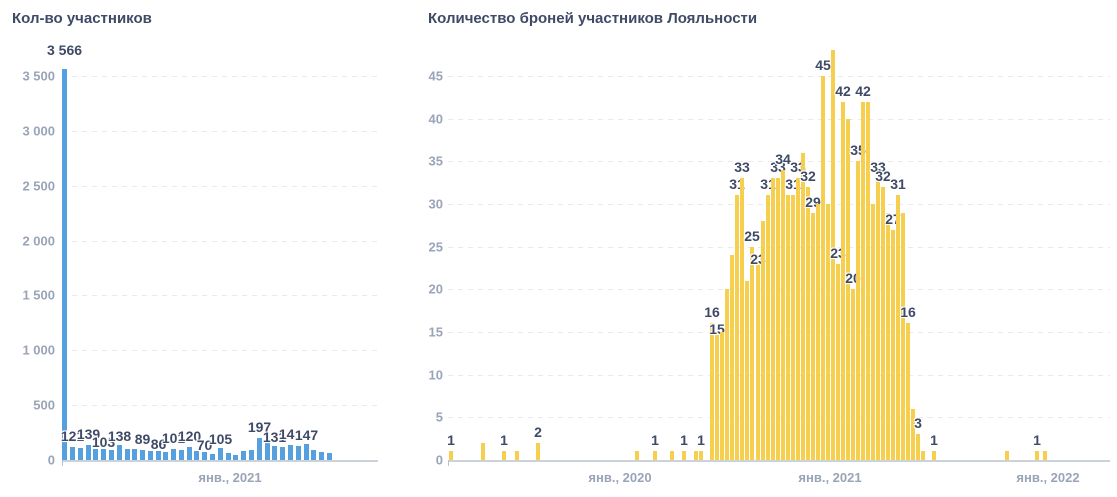  Describe the element at coordinates (752, 236) in the screenshot. I see `loyalty-bookings-bar-value-label: 25` at that location.